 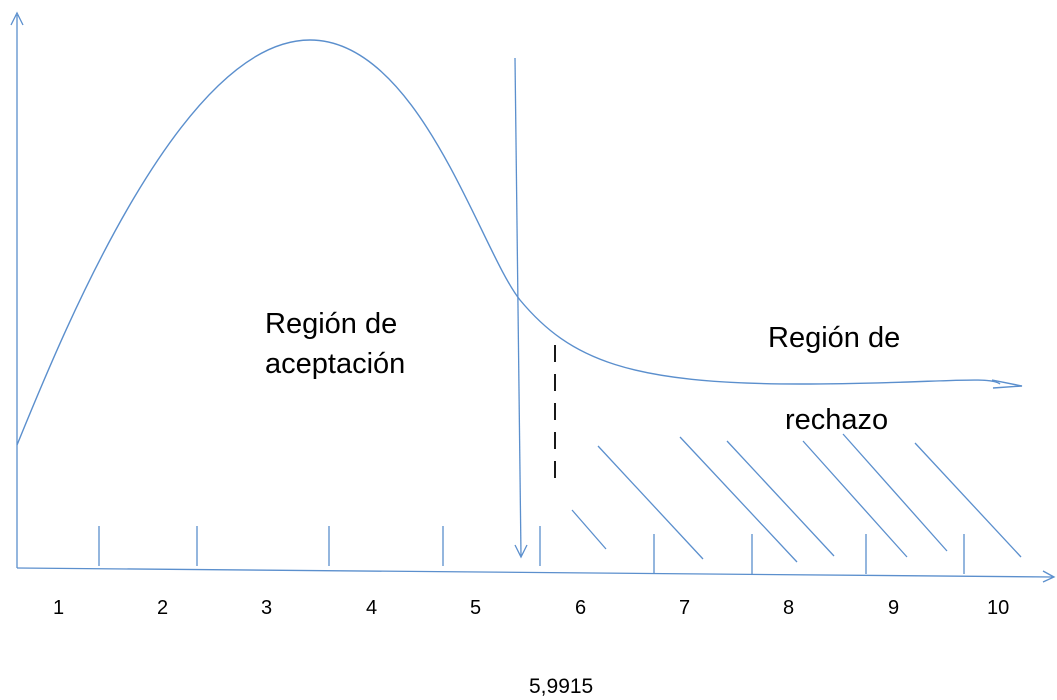 What do you see at coordinates (475, 608) in the screenshot?
I see `tick-label: 5` at bounding box center [475, 608].